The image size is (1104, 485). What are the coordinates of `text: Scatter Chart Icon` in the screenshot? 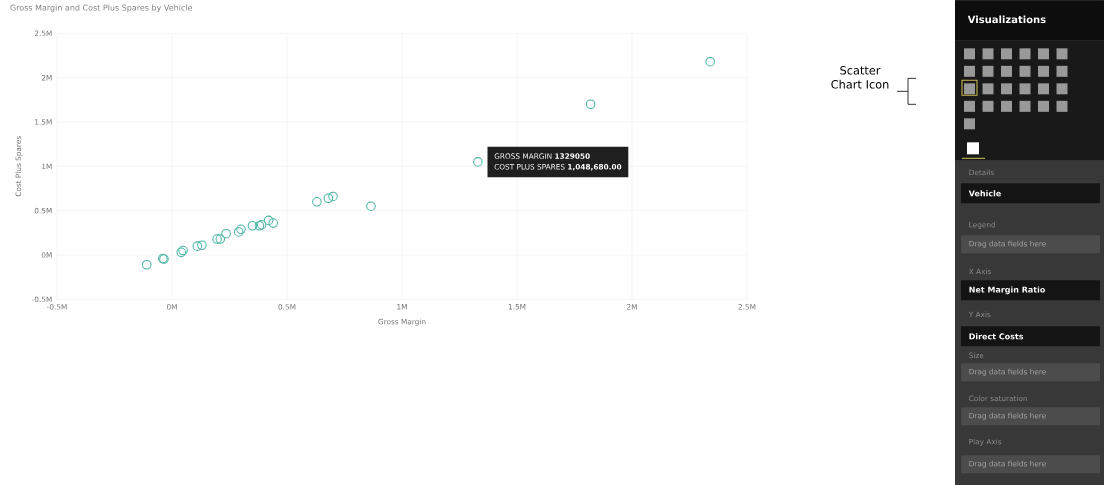 It's located at (860, 77).